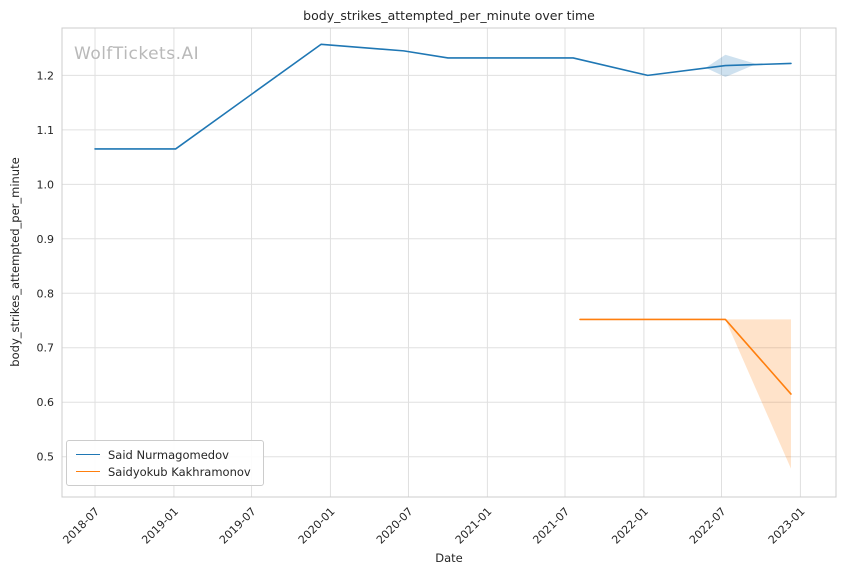 The height and width of the screenshot is (575, 844). I want to click on y-tick-label: 0.5, so click(46, 457).